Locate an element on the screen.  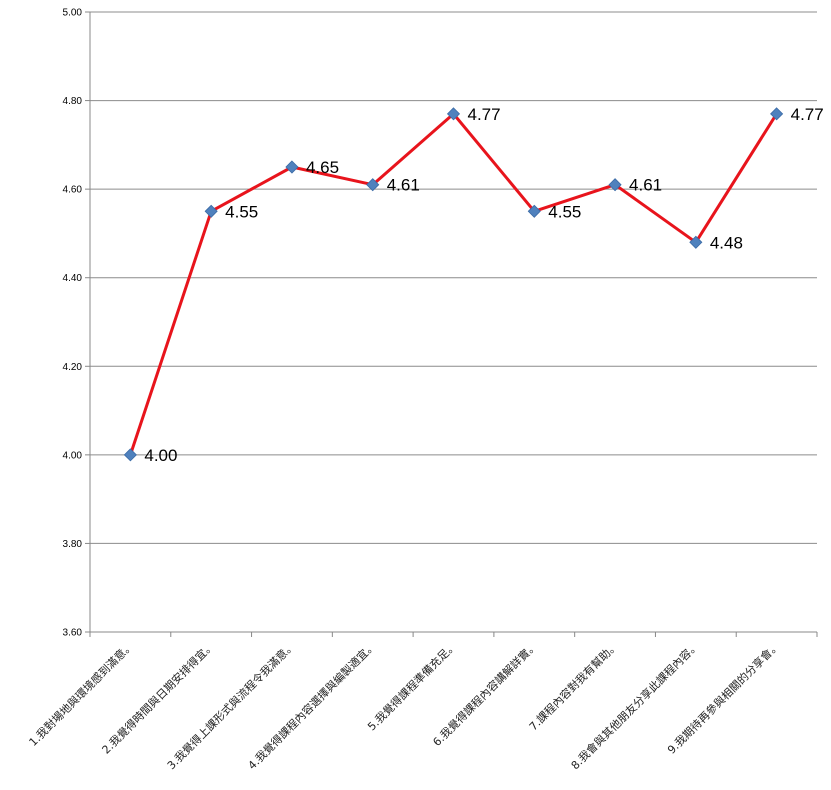
x-axis-ticks is located at coordinates (453, 634).